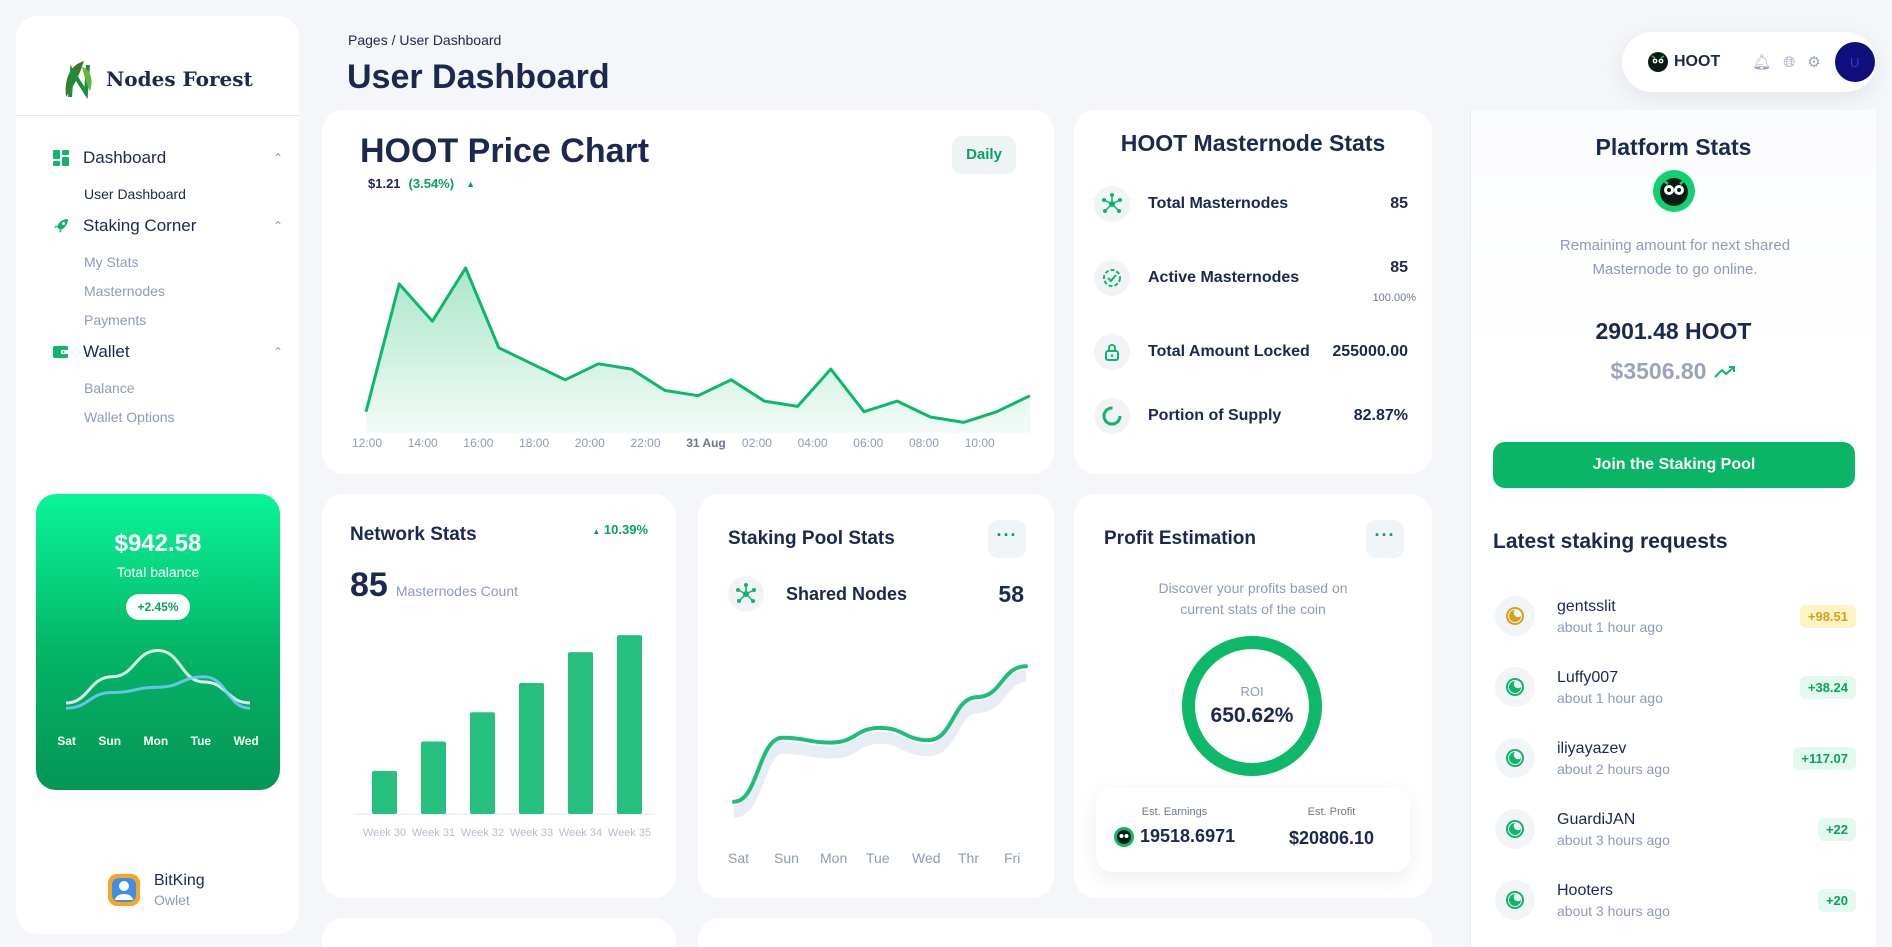 The height and width of the screenshot is (947, 1892). I want to click on staking-request-row: gentsslit about 1 hour ago +98.51, so click(1675, 616).